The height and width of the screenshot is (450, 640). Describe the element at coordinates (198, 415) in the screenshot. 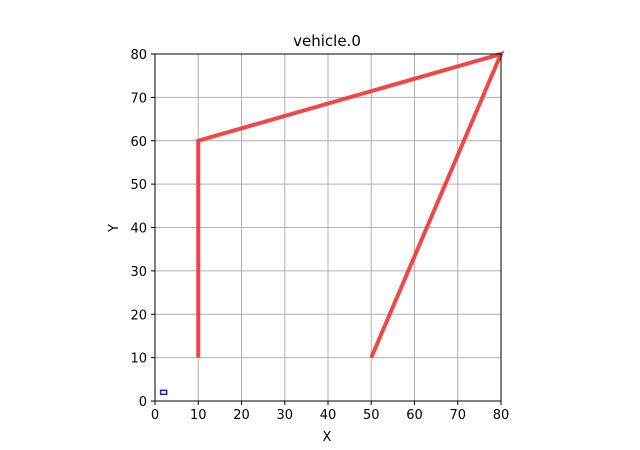

I see `x-tick-label: 10` at that location.